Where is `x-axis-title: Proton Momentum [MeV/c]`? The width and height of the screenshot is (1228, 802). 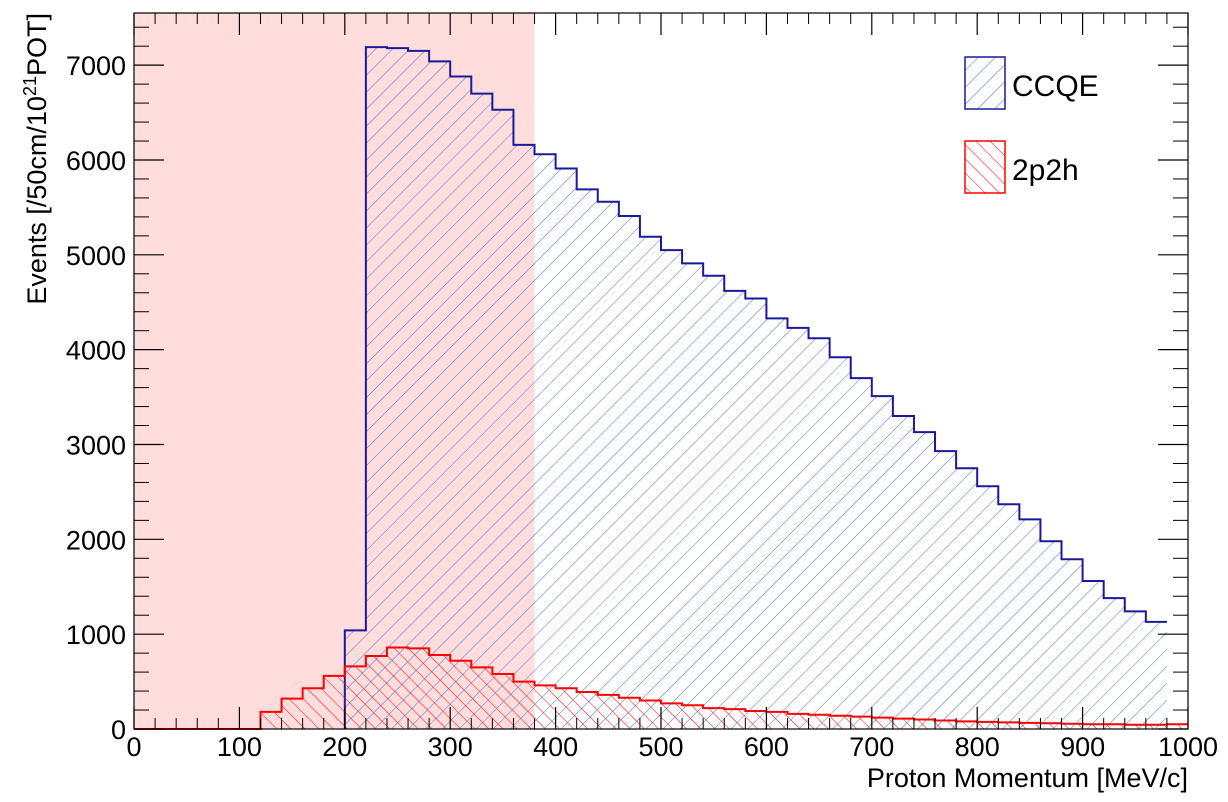
x-axis-title: Proton Momentum [MeV/c] is located at coordinates (1027, 778).